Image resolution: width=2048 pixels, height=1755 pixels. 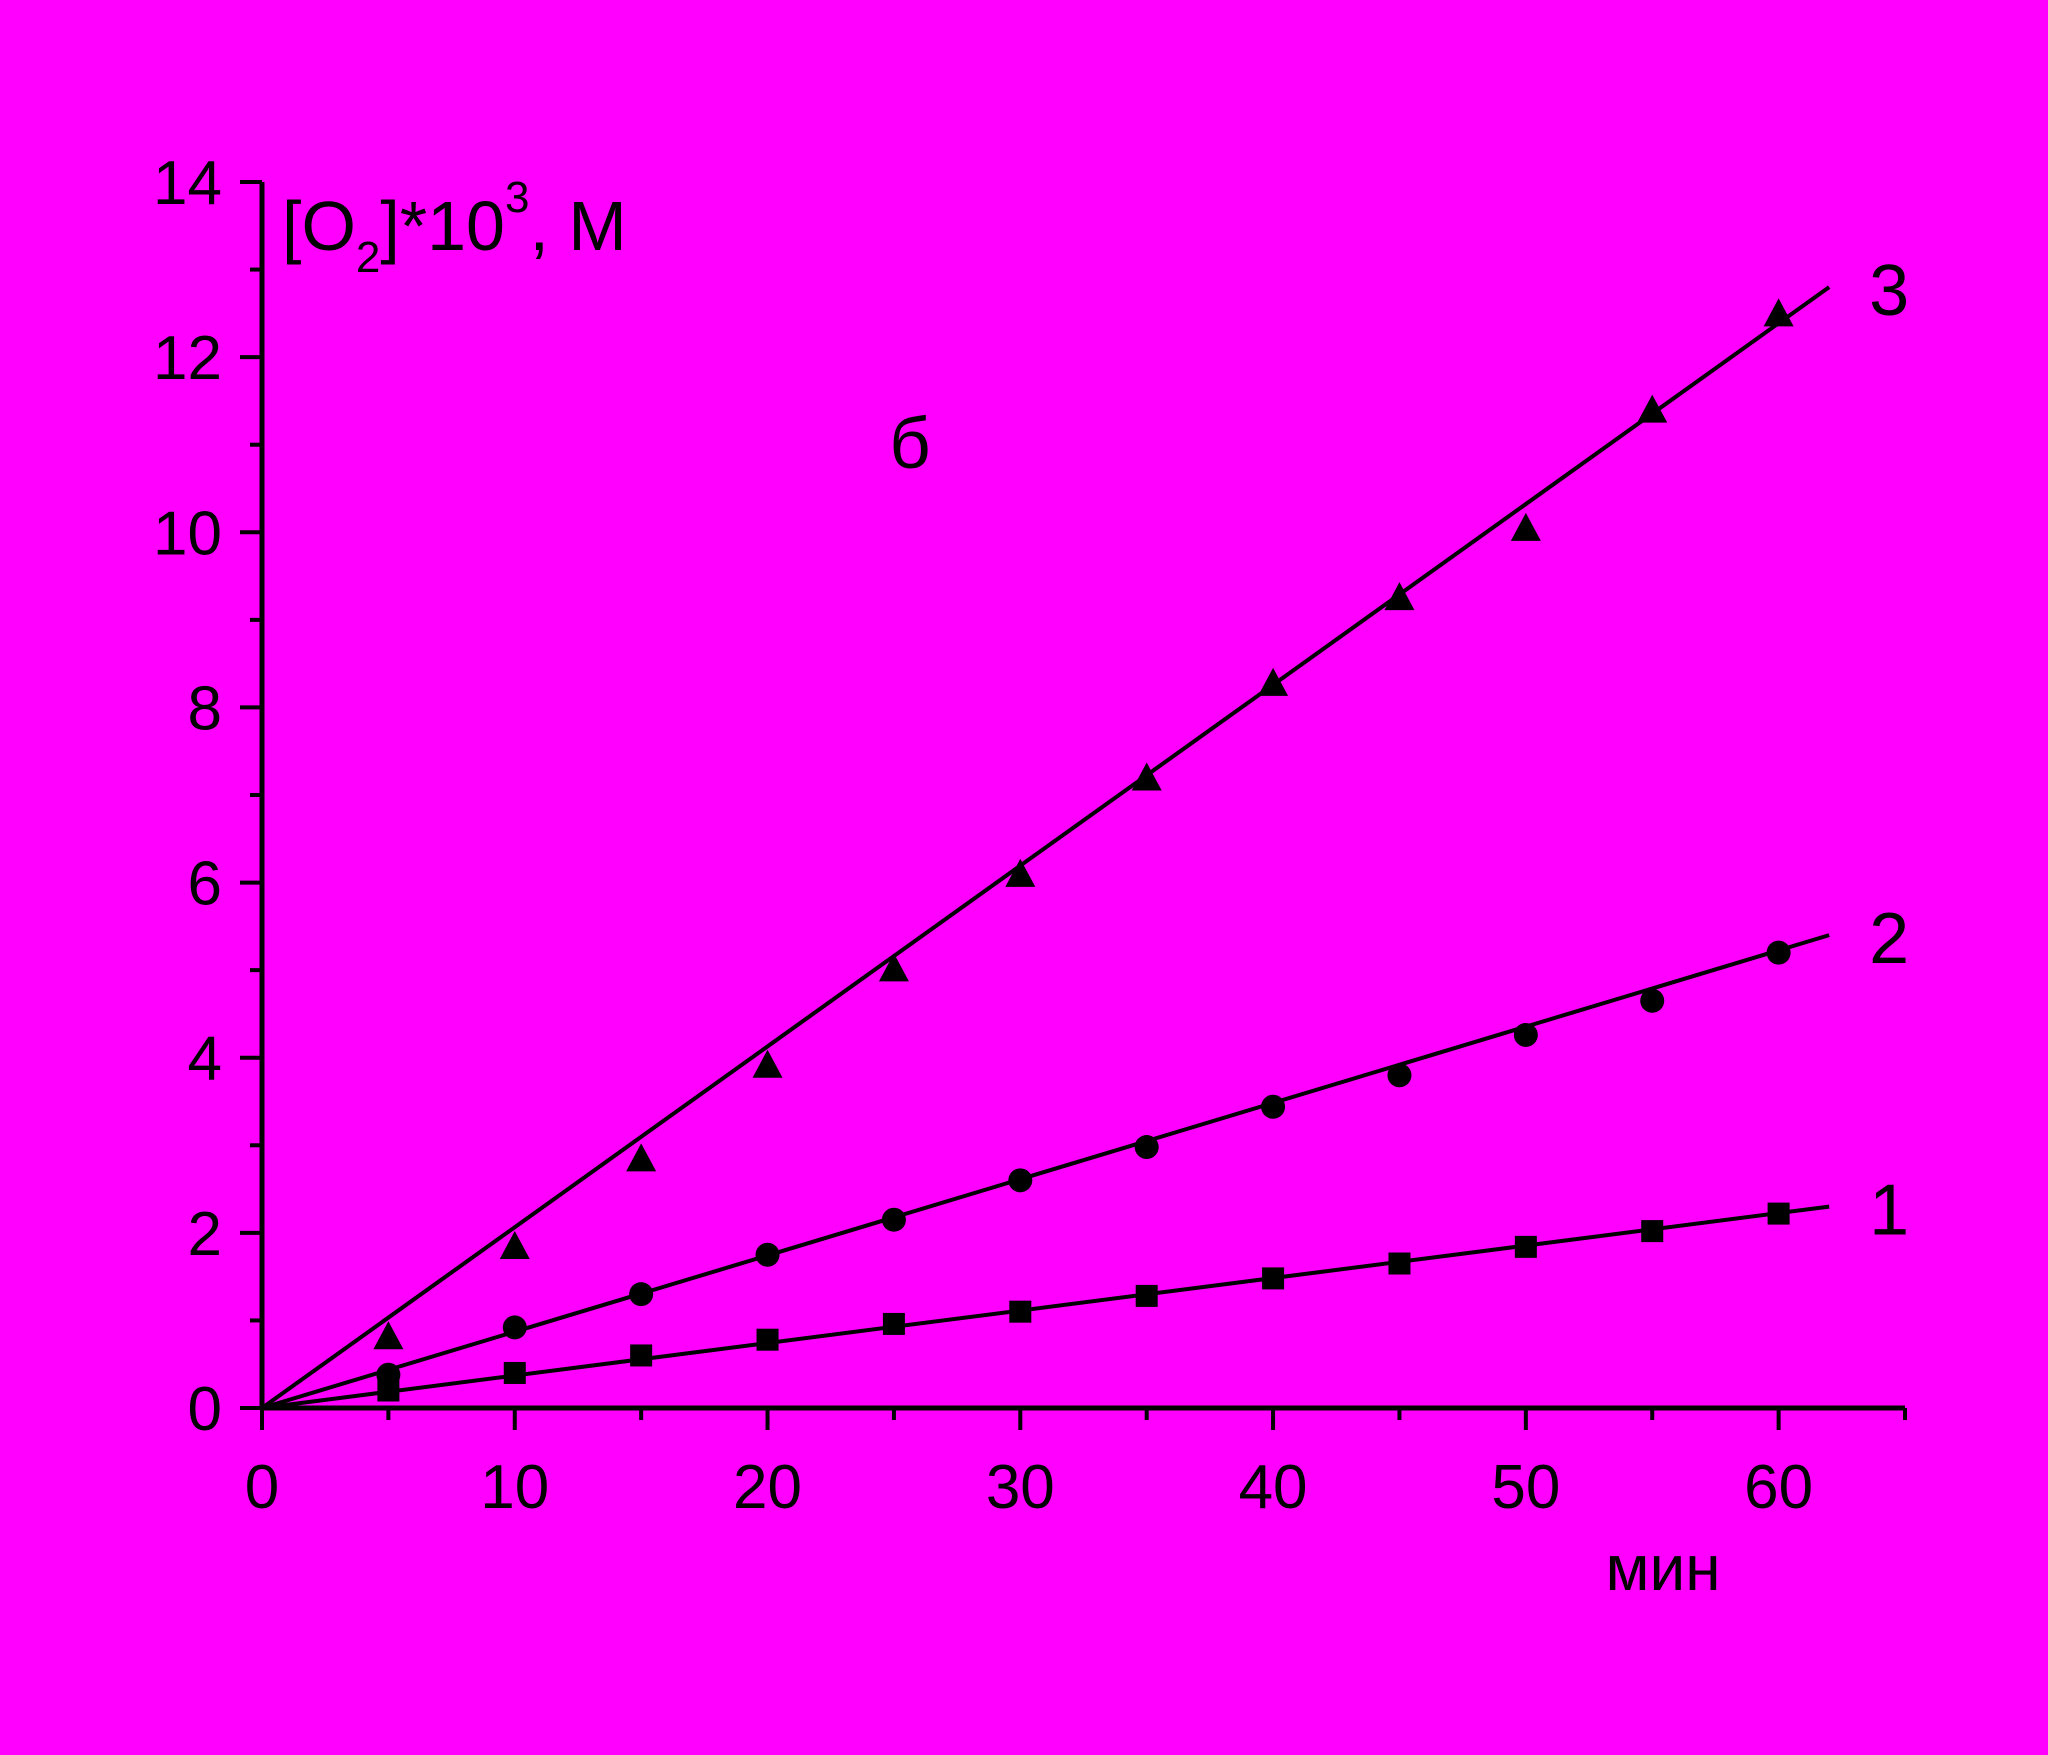 What do you see at coordinates (1889, 291) in the screenshot?
I see `series-label-3: 3` at bounding box center [1889, 291].